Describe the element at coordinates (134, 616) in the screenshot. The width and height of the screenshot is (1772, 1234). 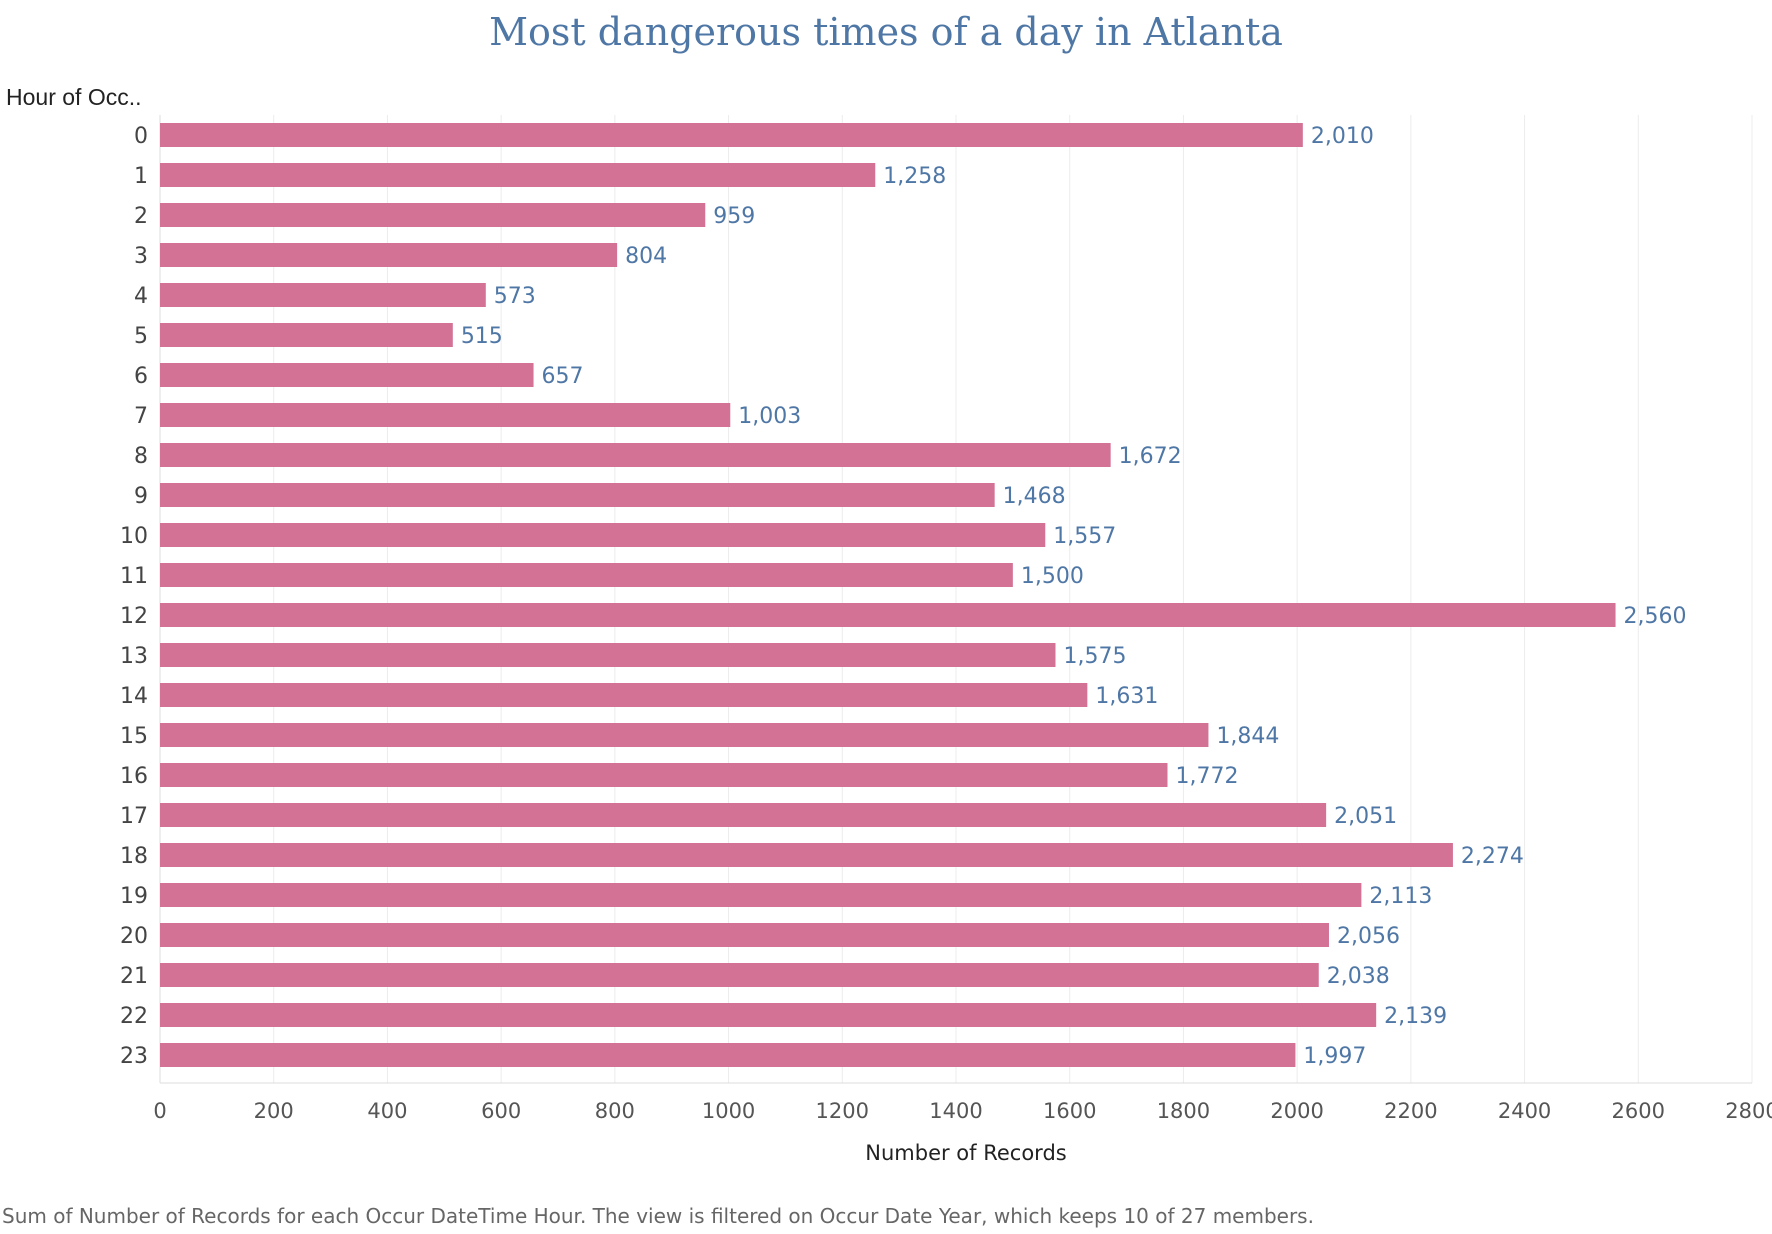
I see `y-tick-label: 12` at that location.